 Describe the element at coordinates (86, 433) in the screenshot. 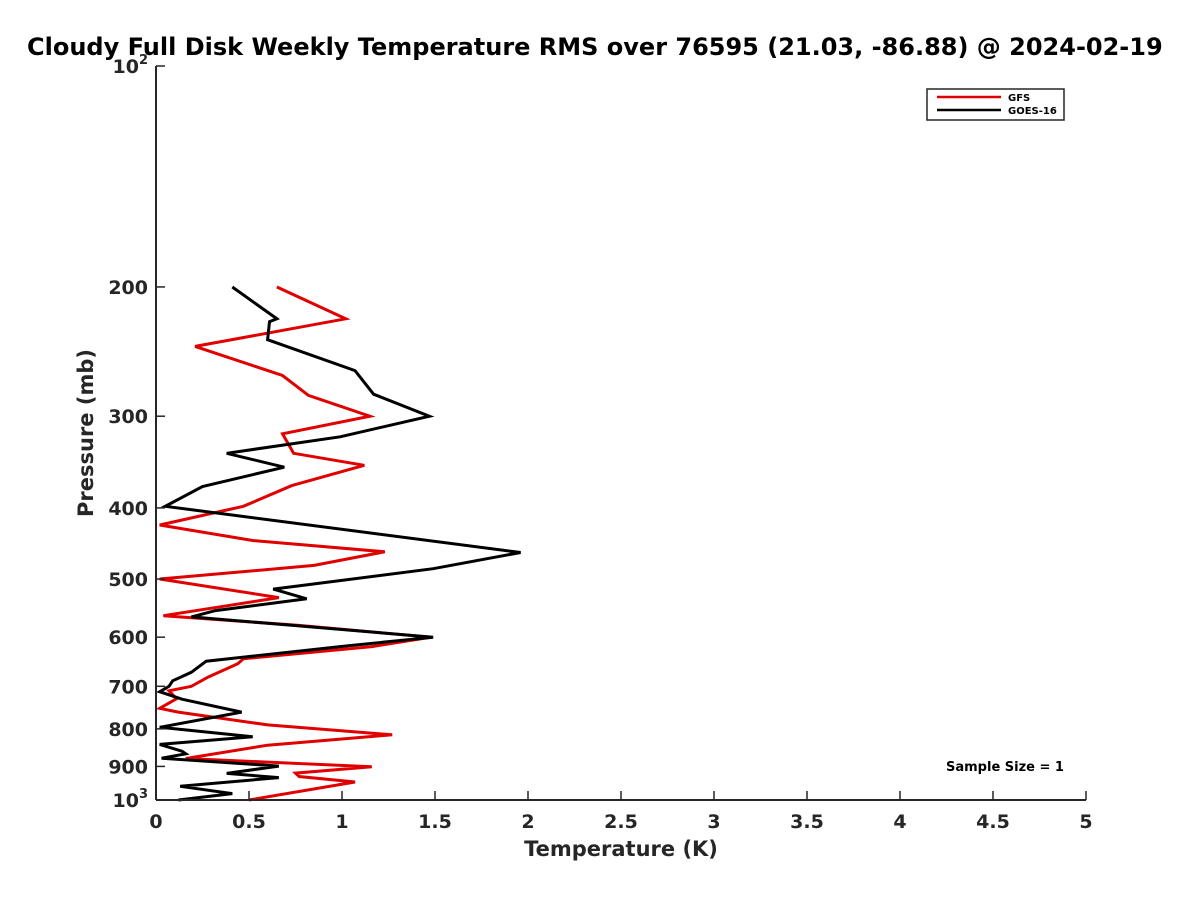

I see `y-axis-label: Pressure (mb)` at that location.